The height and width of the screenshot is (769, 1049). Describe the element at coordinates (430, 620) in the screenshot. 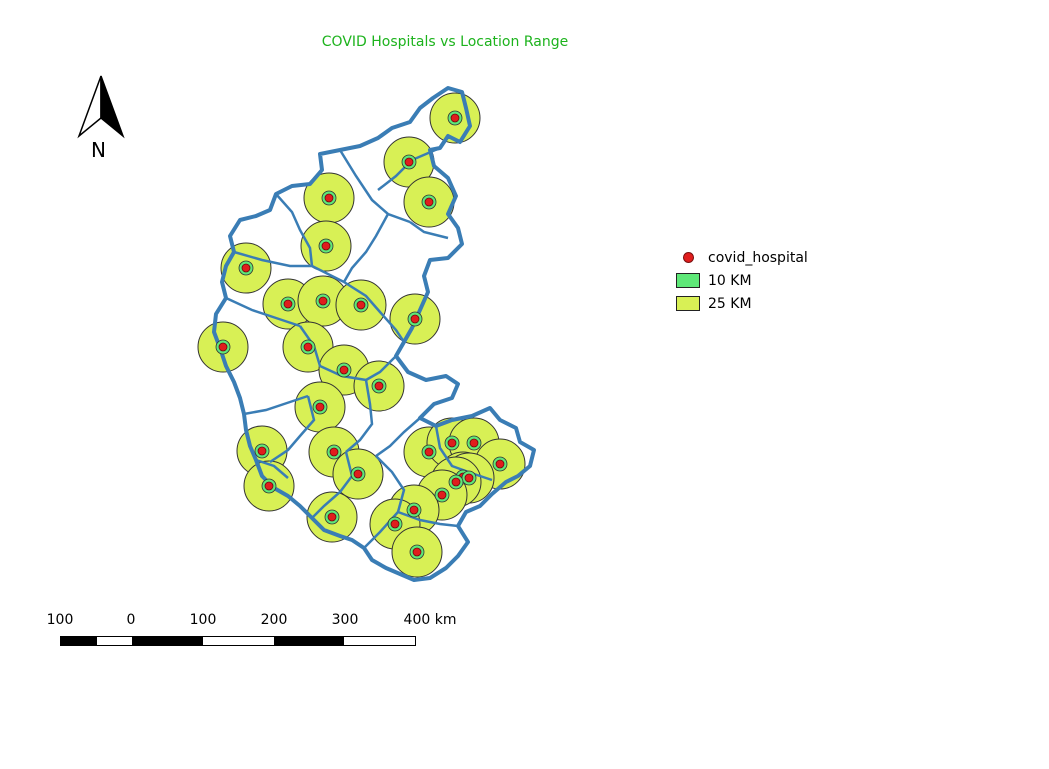

I see `scale-label: 400 km` at that location.